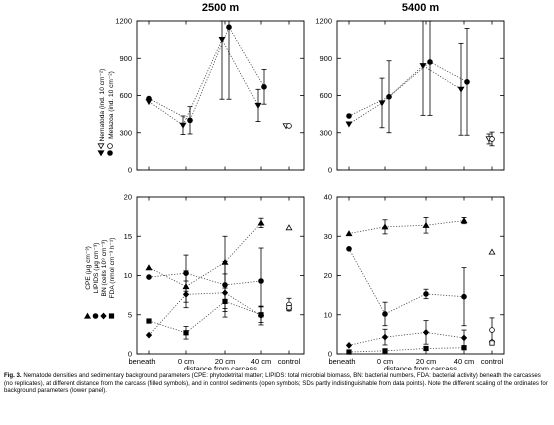 The width and height of the screenshot is (554, 425). I want to click on y-axis-label: LIPIDS (µg cm⁻³), so click(96, 268).